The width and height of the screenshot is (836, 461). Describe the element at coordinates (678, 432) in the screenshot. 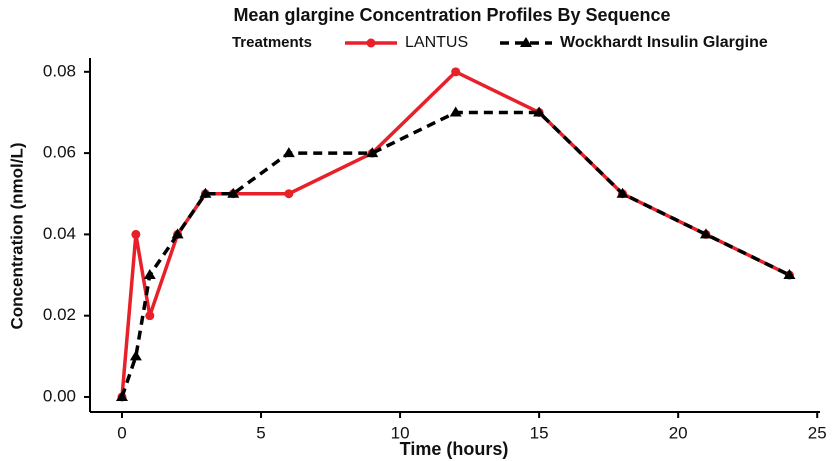

I see `x-tick-label: 20` at that location.